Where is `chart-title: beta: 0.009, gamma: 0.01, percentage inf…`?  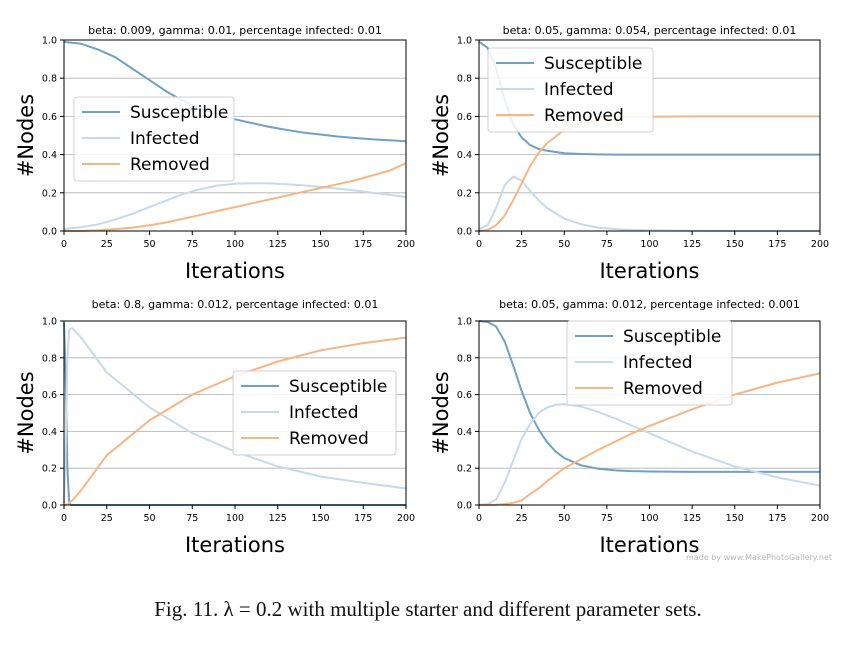
chart-title: beta: 0.009, gamma: 0.01, percentage inf… is located at coordinates (235, 30).